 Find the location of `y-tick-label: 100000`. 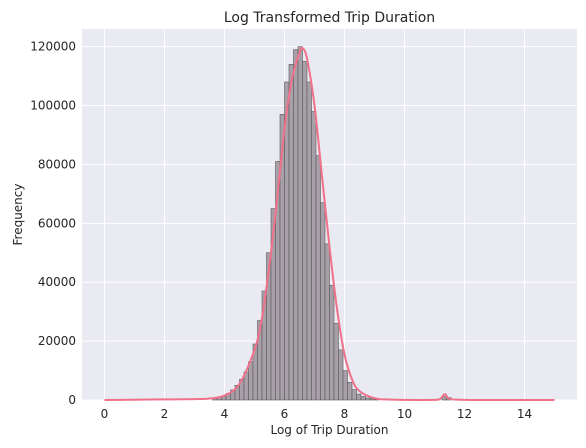

y-tick-label: 100000 is located at coordinates (53, 106).